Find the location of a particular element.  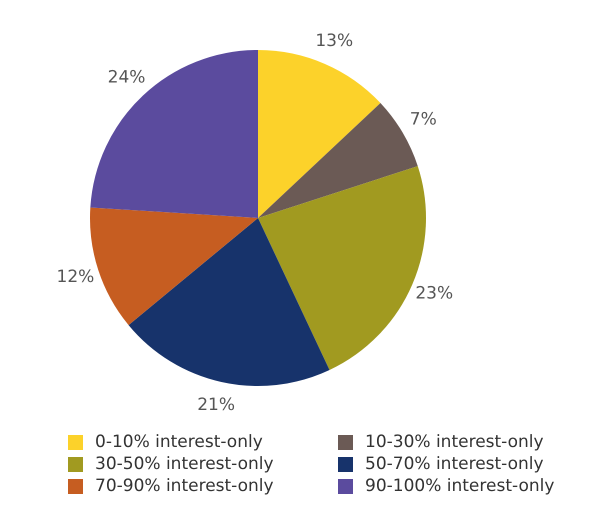

legend-label: 10-30% interest-only is located at coordinates (454, 442).